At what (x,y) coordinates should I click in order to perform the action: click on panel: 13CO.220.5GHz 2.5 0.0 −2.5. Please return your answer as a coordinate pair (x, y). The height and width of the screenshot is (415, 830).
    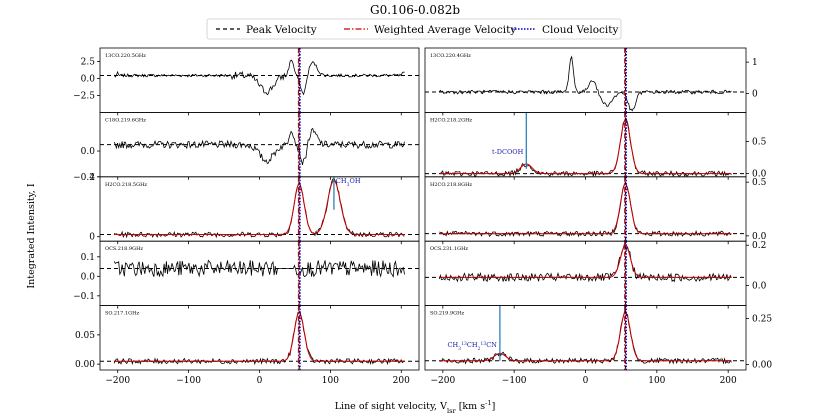
    Looking at the image, I should click on (246, 81).